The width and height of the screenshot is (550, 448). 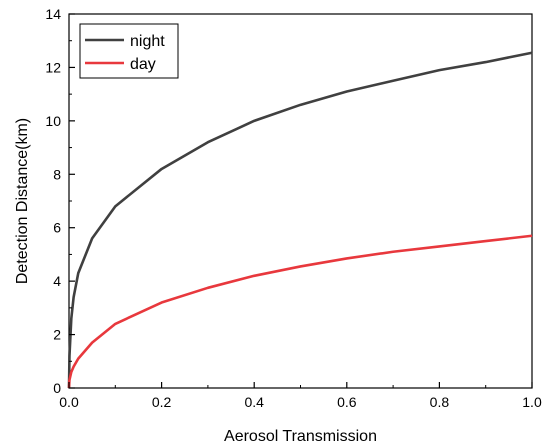 What do you see at coordinates (69, 402) in the screenshot?
I see `x-tick-label: 0.0` at bounding box center [69, 402].